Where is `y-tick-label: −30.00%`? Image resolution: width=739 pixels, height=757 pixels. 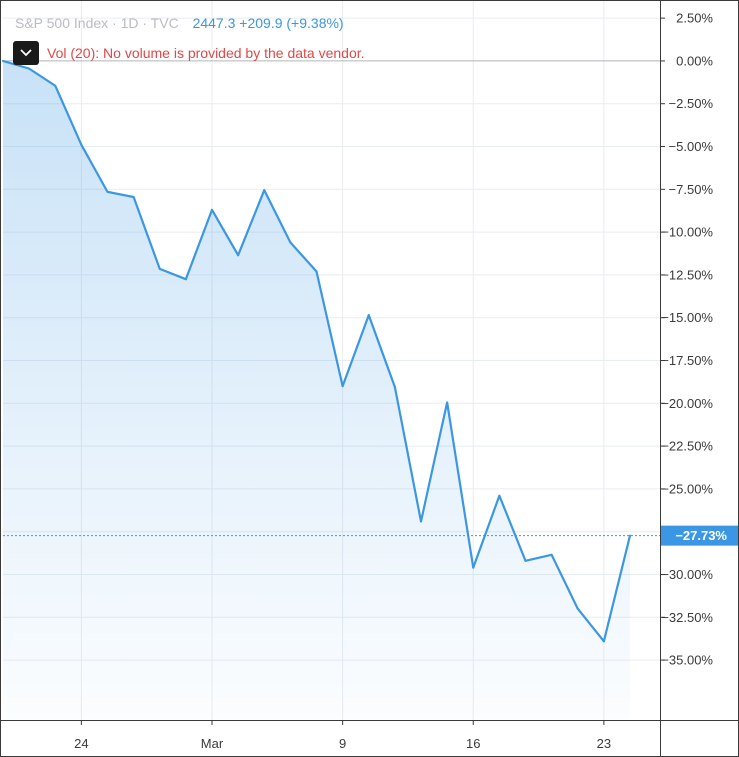 y-tick-label: −30.00% is located at coordinates (687, 574).